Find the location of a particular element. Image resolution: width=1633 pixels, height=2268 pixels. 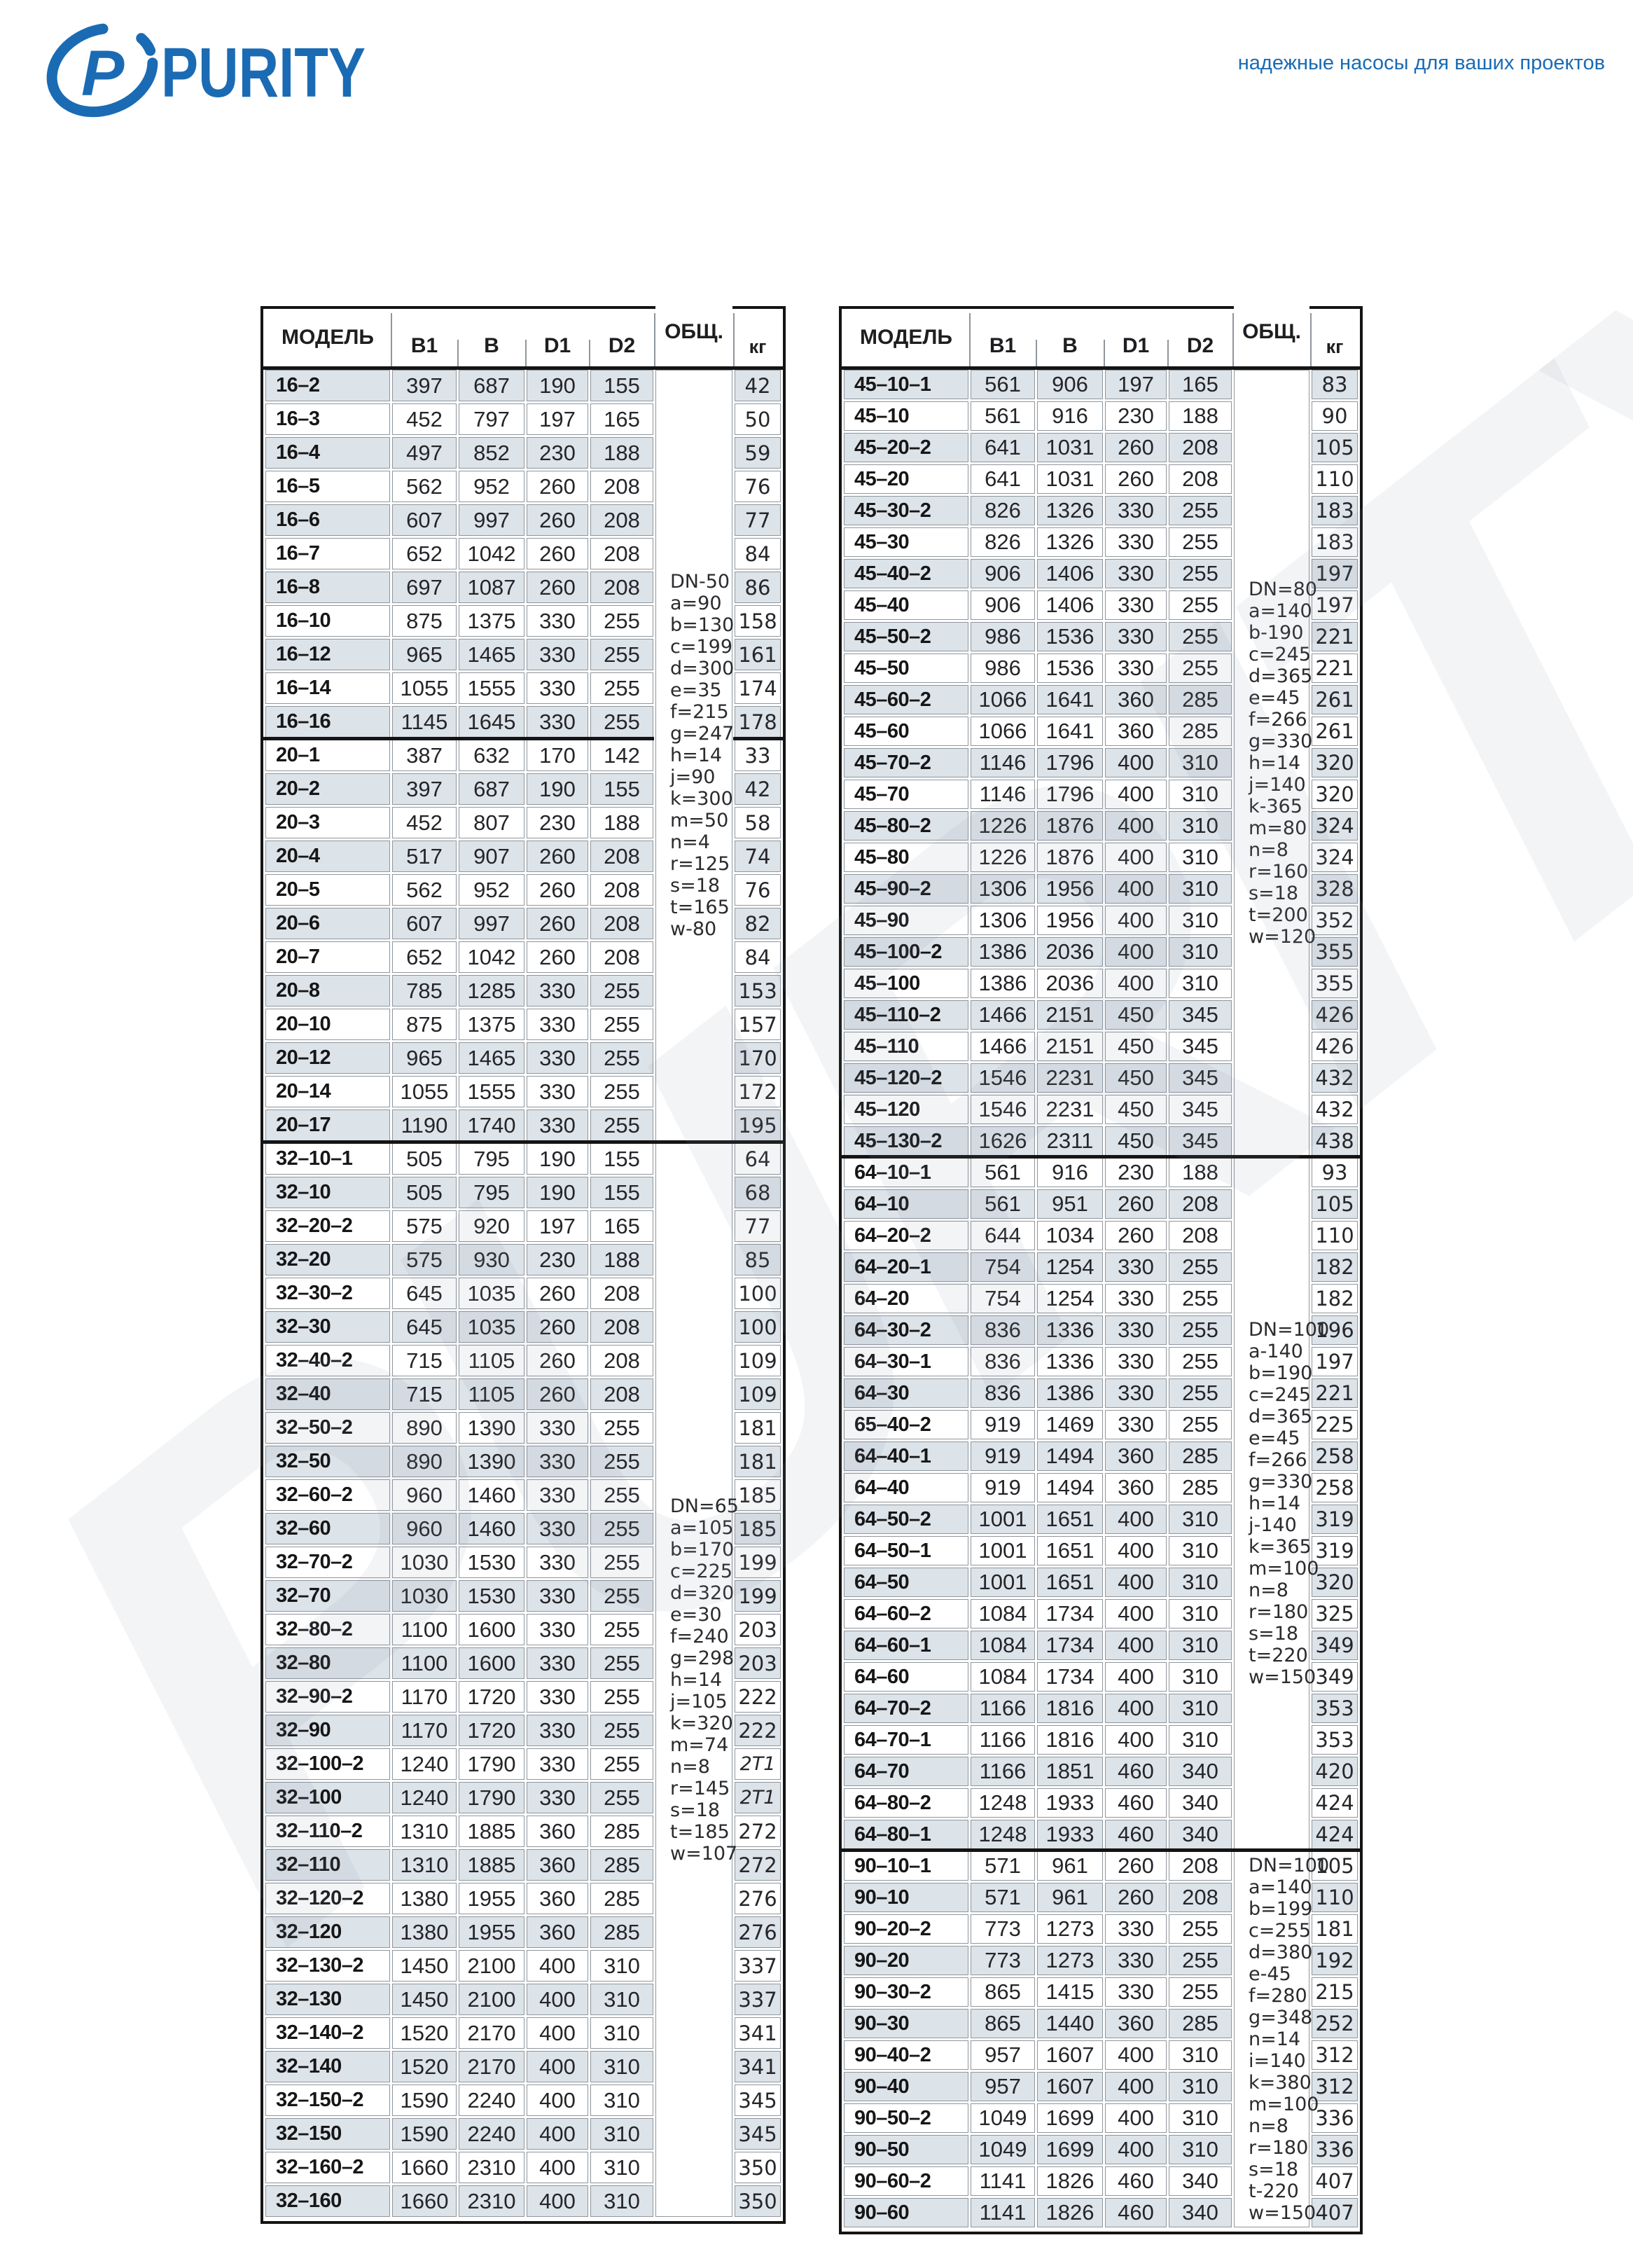

model-cell: 32–90–2 is located at coordinates (327, 1697).